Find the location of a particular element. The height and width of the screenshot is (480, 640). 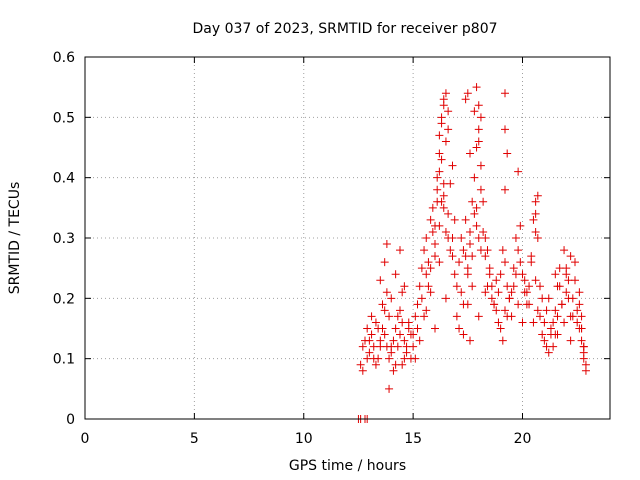

y-tick-label: 0.6 is located at coordinates (64, 58).